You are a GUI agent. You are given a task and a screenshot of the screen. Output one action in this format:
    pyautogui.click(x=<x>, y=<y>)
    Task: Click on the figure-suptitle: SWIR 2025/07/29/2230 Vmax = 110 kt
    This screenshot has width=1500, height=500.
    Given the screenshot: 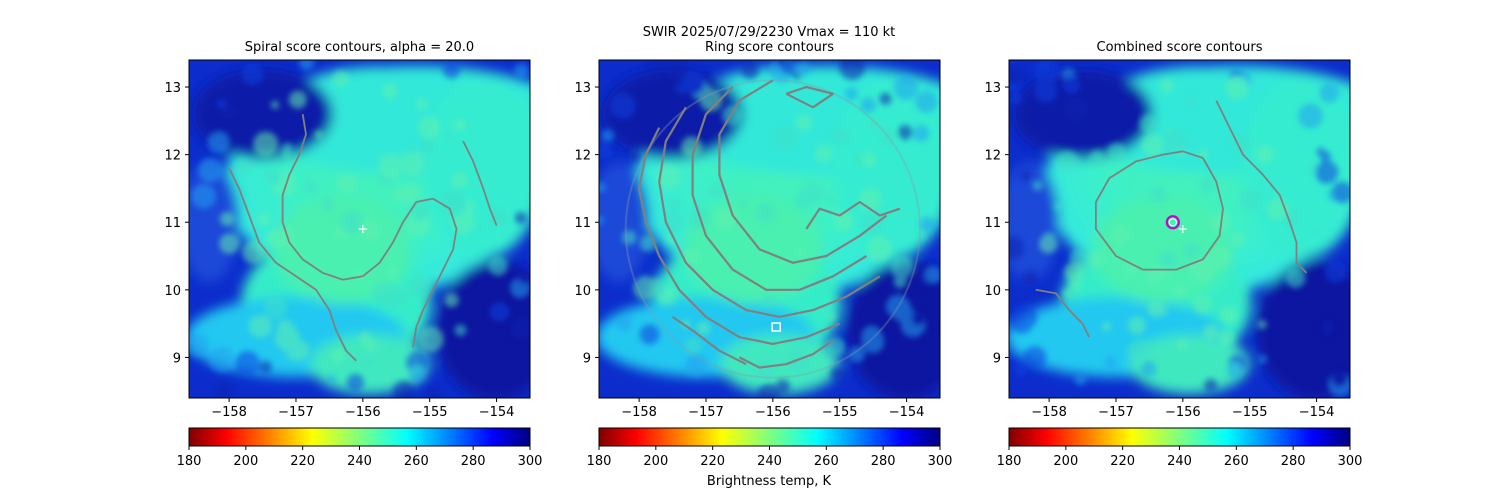 What is the action you would take?
    pyautogui.click(x=769, y=32)
    